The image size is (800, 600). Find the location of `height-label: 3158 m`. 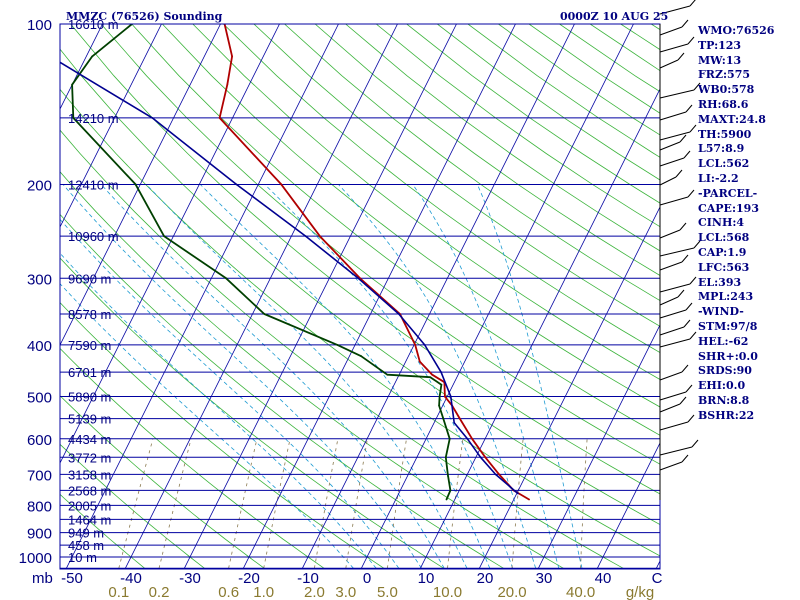

height-label: 3158 m is located at coordinates (89, 474).